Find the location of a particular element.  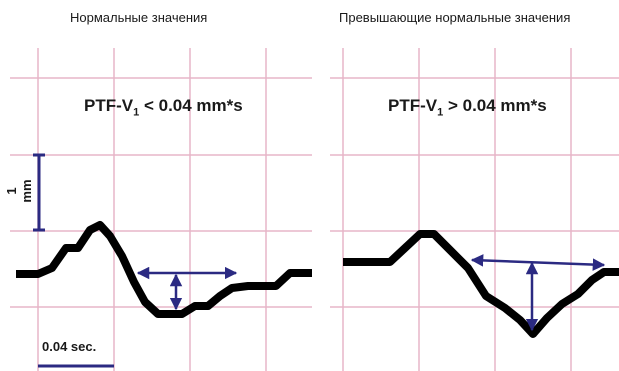

formula-abnormal: PTF-V1 > 0.04 mm*s is located at coordinates (467, 107).